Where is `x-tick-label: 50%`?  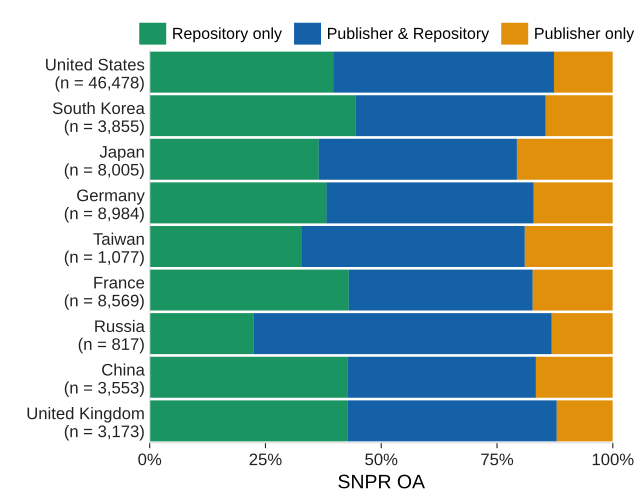 x-tick-label: 50% is located at coordinates (381, 459).